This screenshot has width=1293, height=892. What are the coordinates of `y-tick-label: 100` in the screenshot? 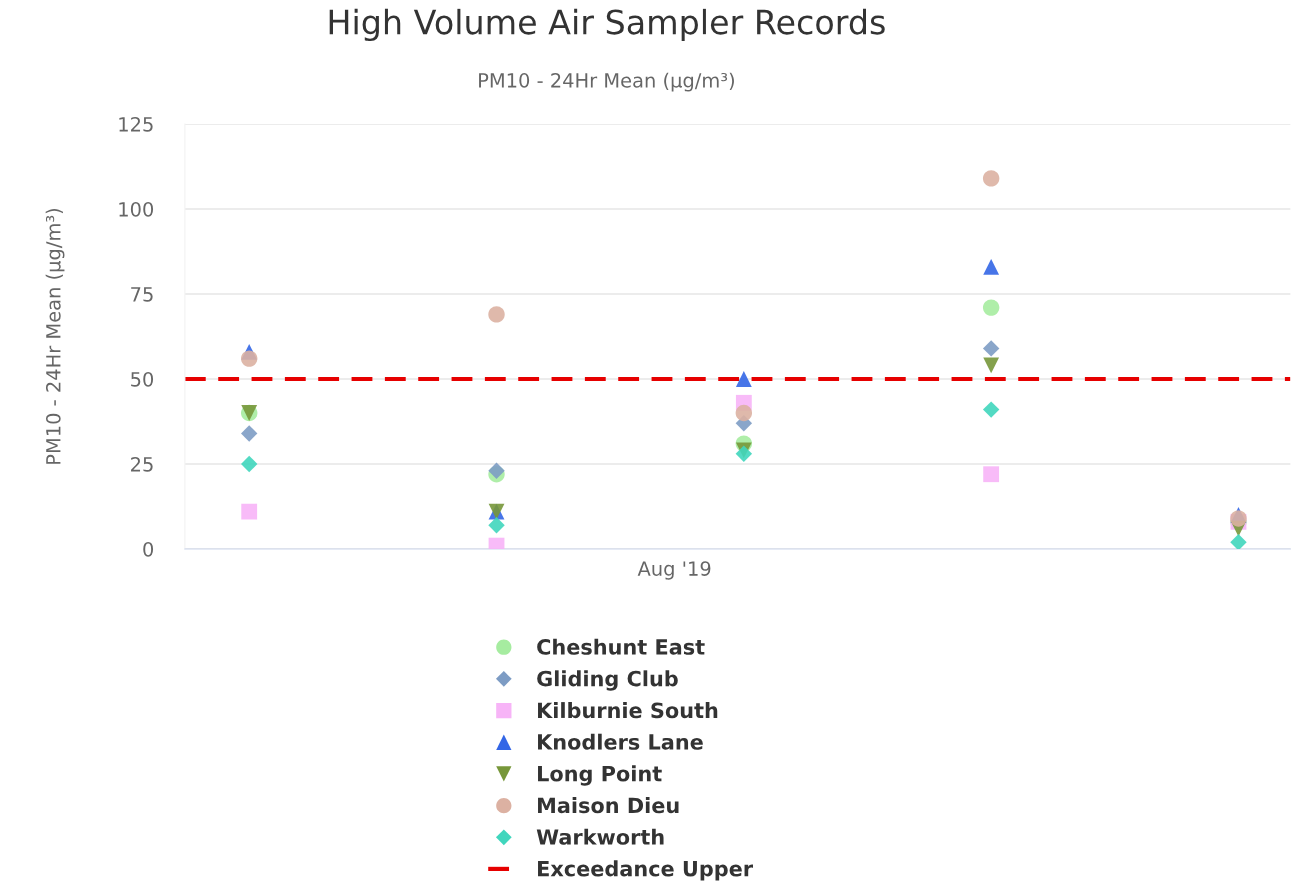 It's located at (136, 209).